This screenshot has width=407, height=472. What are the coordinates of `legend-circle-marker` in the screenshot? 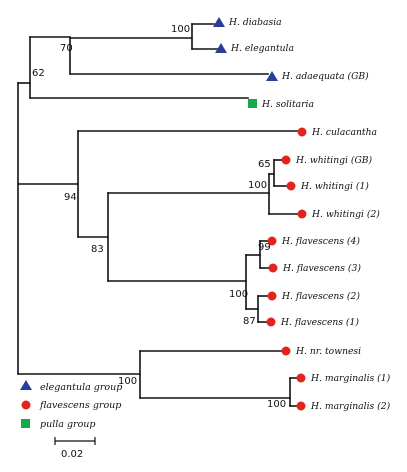 It's located at (26, 405).